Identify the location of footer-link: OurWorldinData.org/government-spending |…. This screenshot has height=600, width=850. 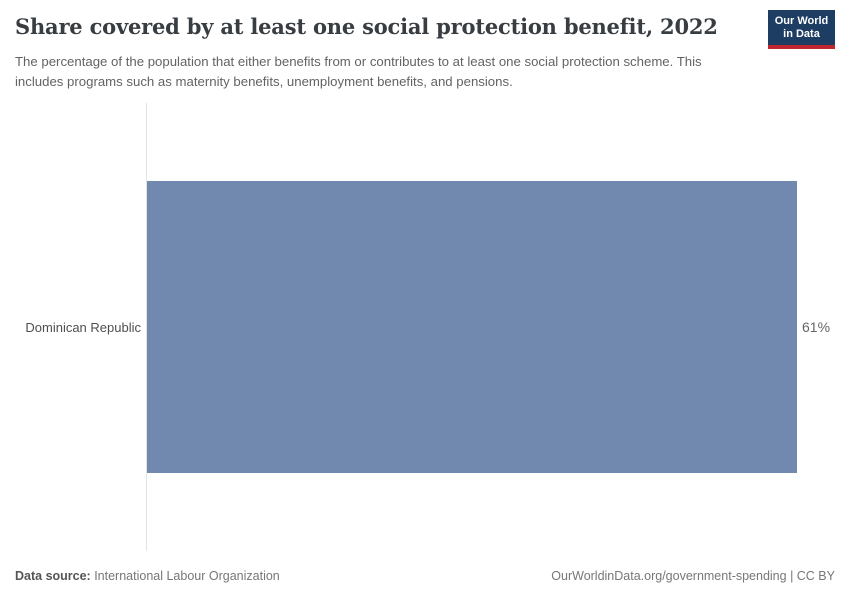
(693, 576).